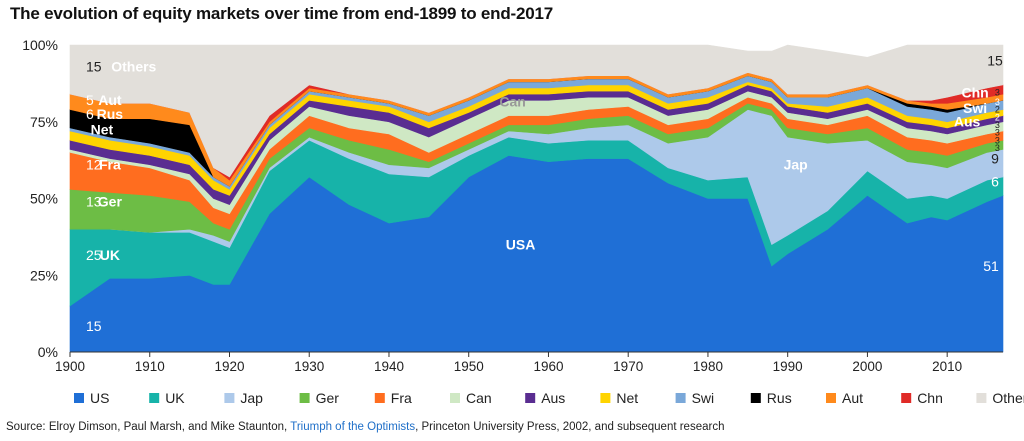 The image size is (1024, 441). I want to click on series-name-label: Jap, so click(796, 165).